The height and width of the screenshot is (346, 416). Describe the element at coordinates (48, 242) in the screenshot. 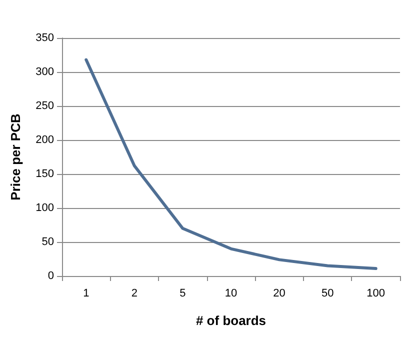

I see `y-tick-label: 50` at that location.